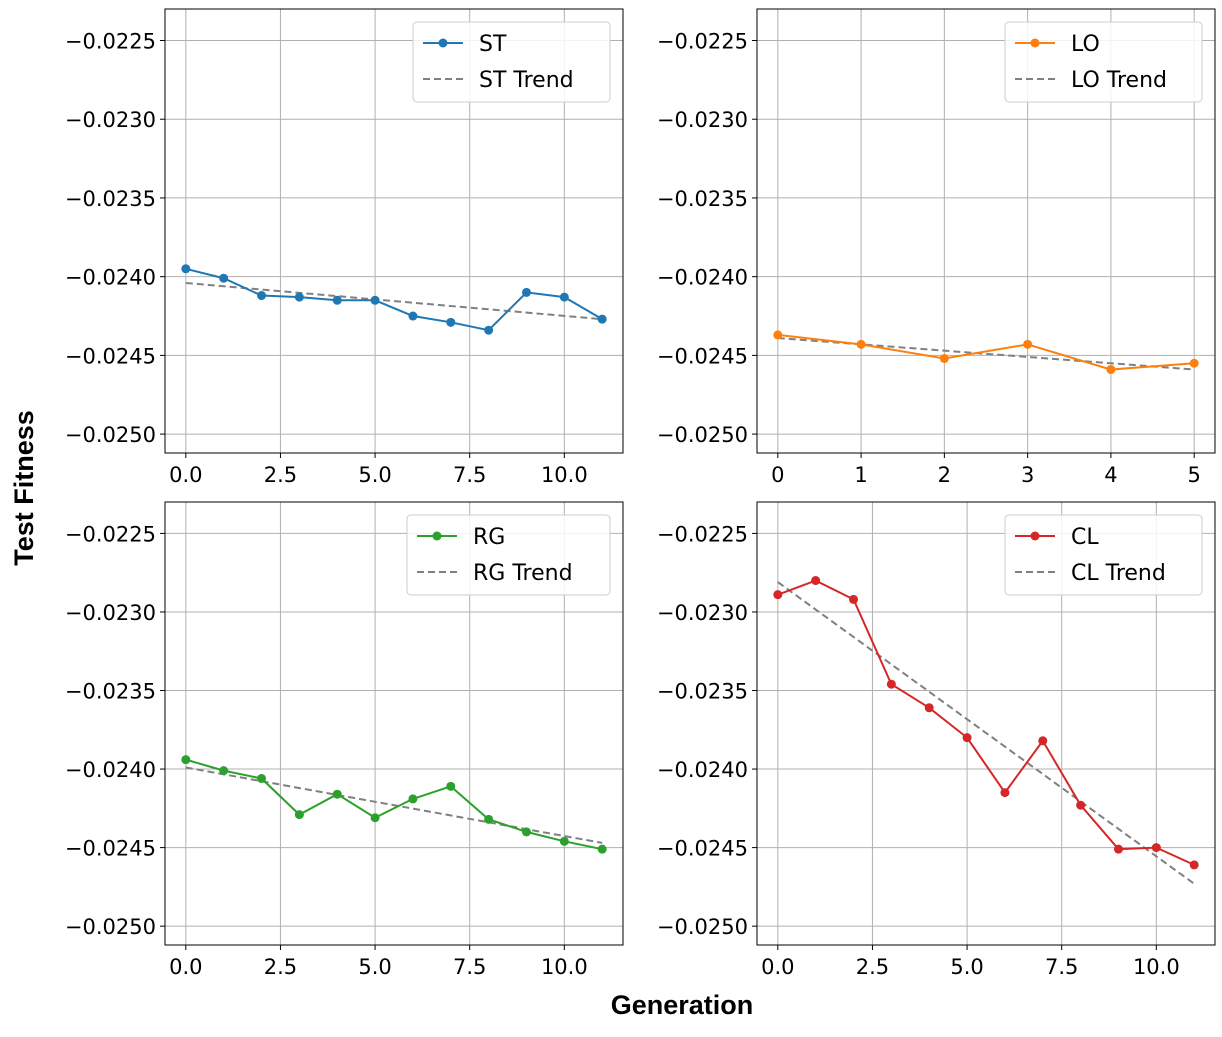 This screenshot has width=1222, height=1037. I want to click on x-axis-label: Generation, so click(682, 1005).